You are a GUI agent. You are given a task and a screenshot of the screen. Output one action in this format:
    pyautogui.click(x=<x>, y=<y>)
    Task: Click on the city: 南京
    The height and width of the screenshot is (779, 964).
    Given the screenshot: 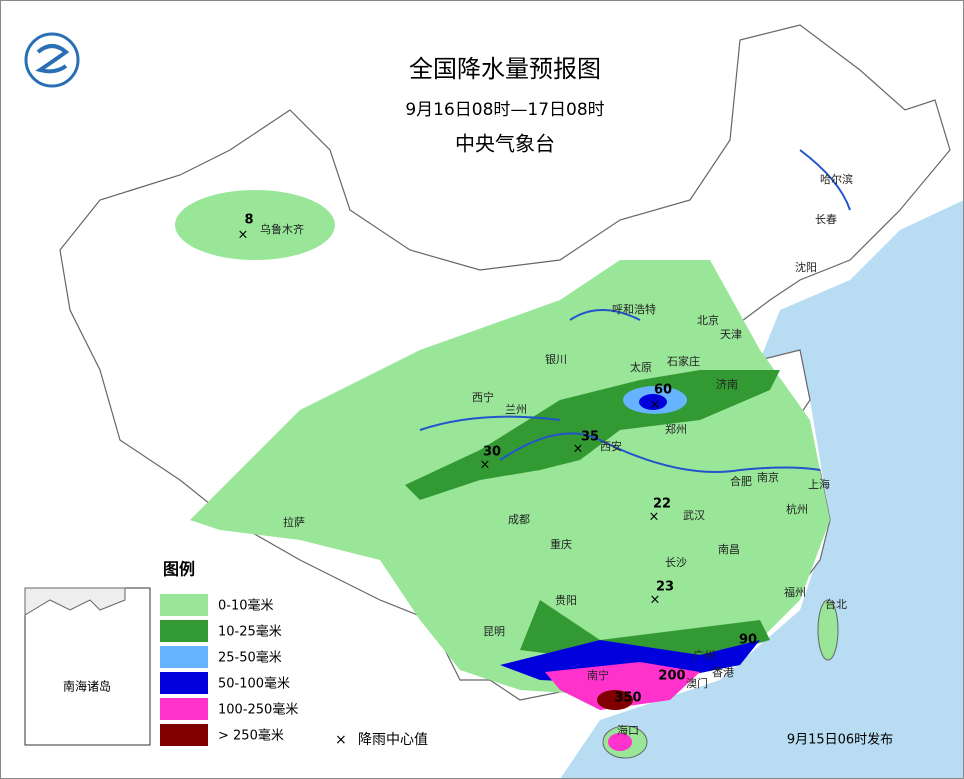 What is the action you would take?
    pyautogui.click(x=768, y=477)
    